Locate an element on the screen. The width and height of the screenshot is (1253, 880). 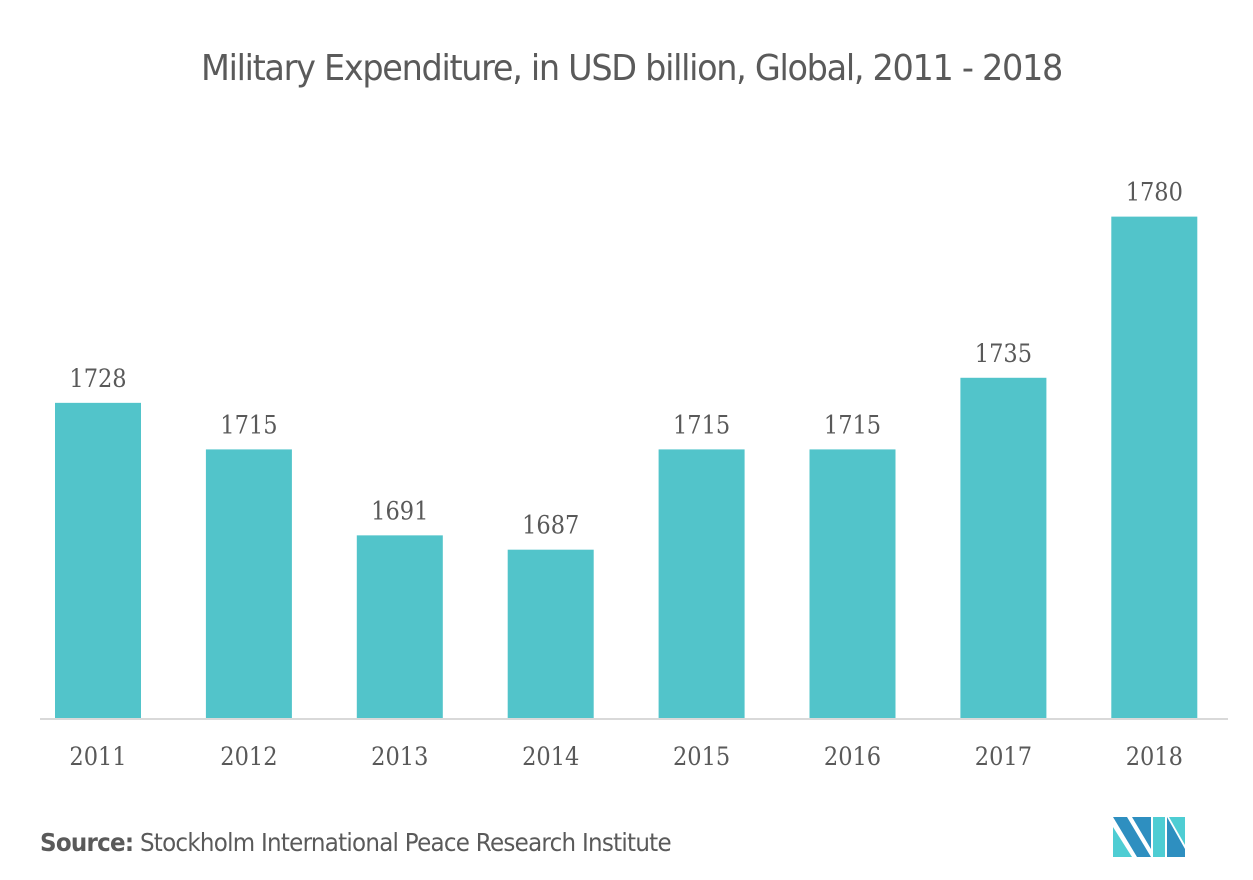
bar-2011 is located at coordinates (98, 560).